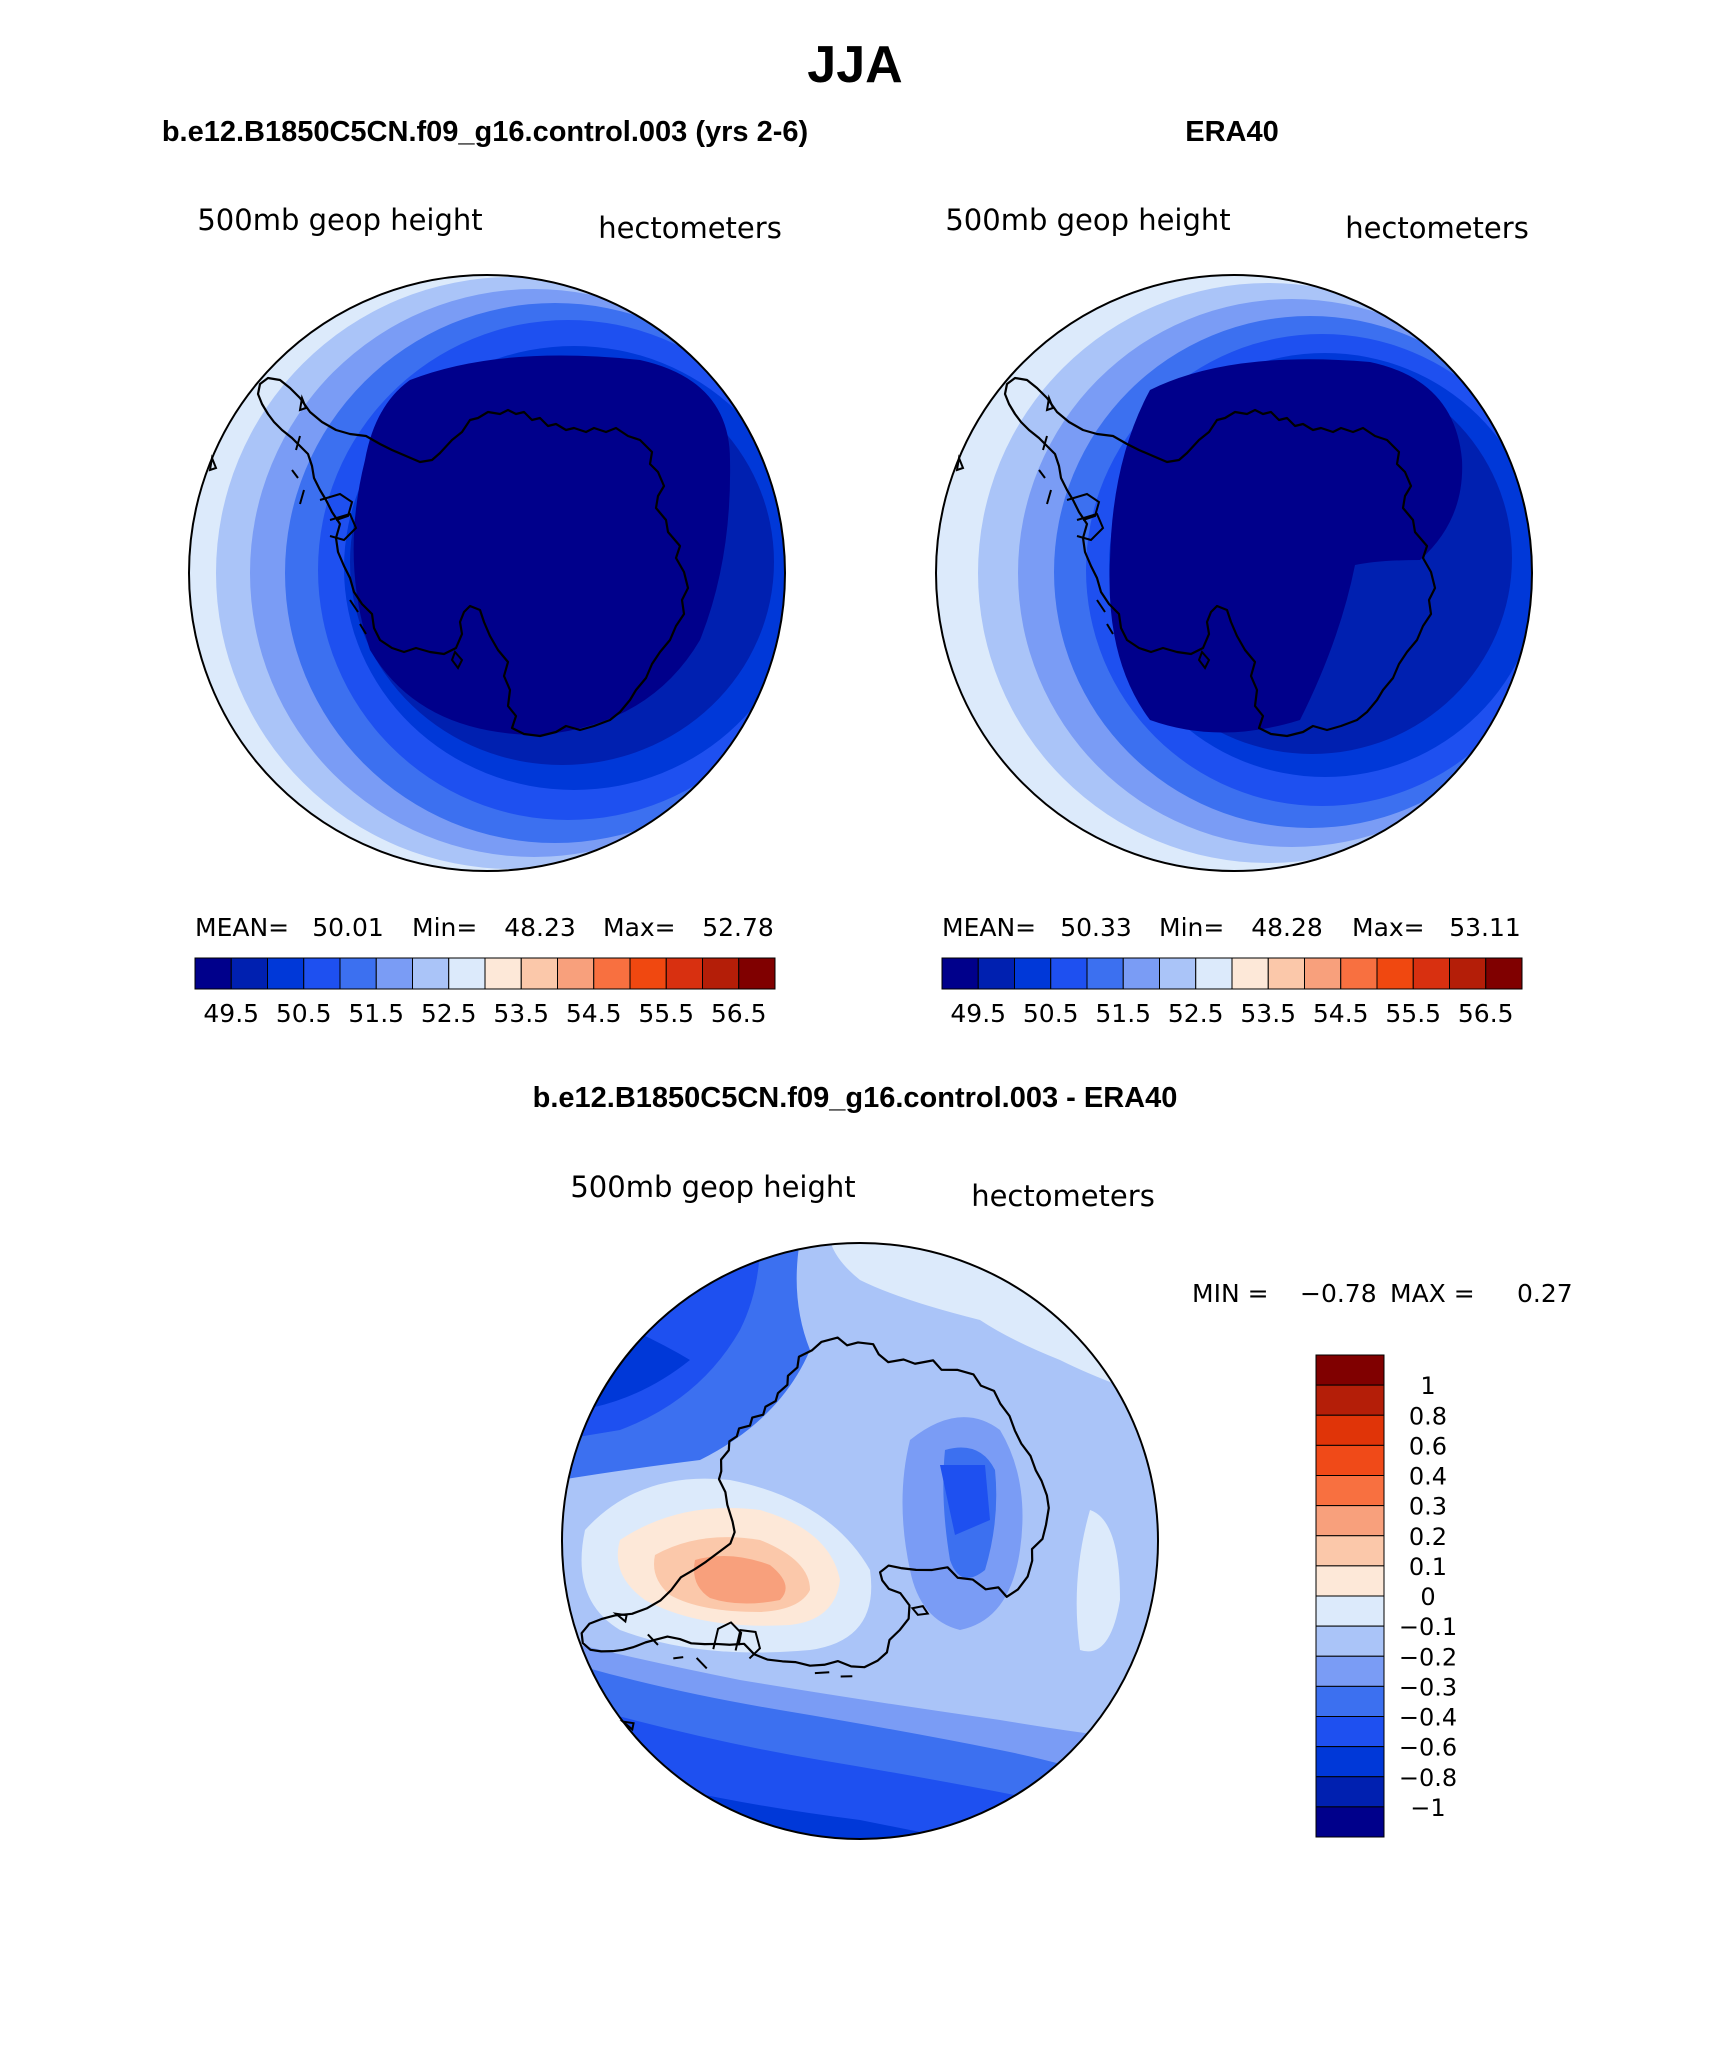 Image resolution: width=1710 pixels, height=2061 pixels. I want to click on panel-model-colorbar-label: 52.5, so click(449, 1013).